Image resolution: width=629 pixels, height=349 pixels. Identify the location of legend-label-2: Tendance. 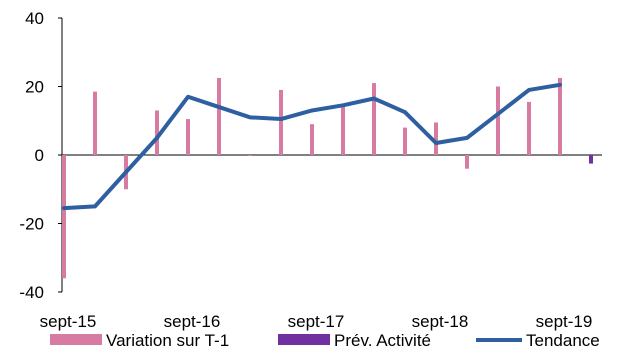
(563, 340).